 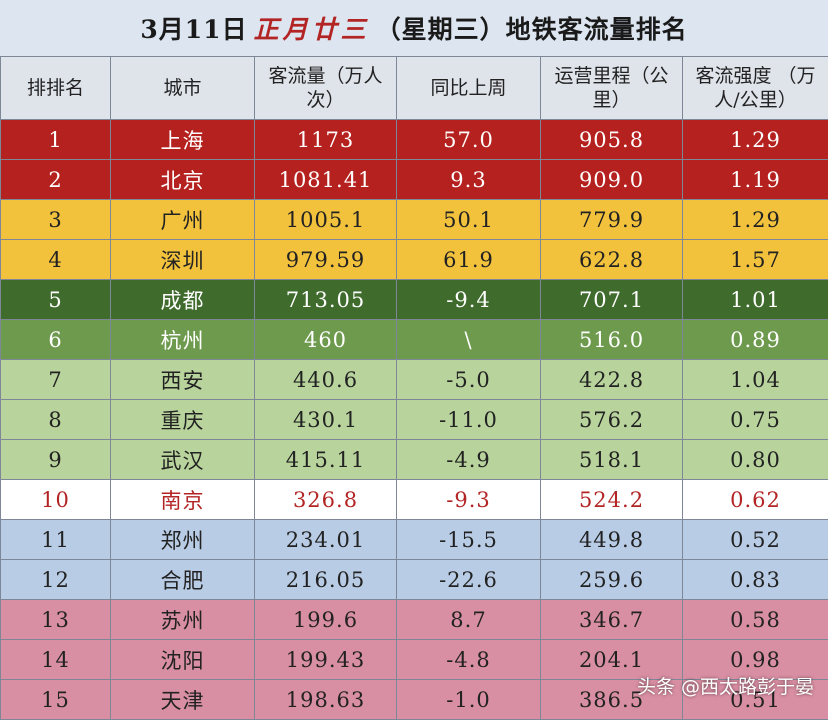 I want to click on cell-flow: 979.59, so click(x=326, y=260).